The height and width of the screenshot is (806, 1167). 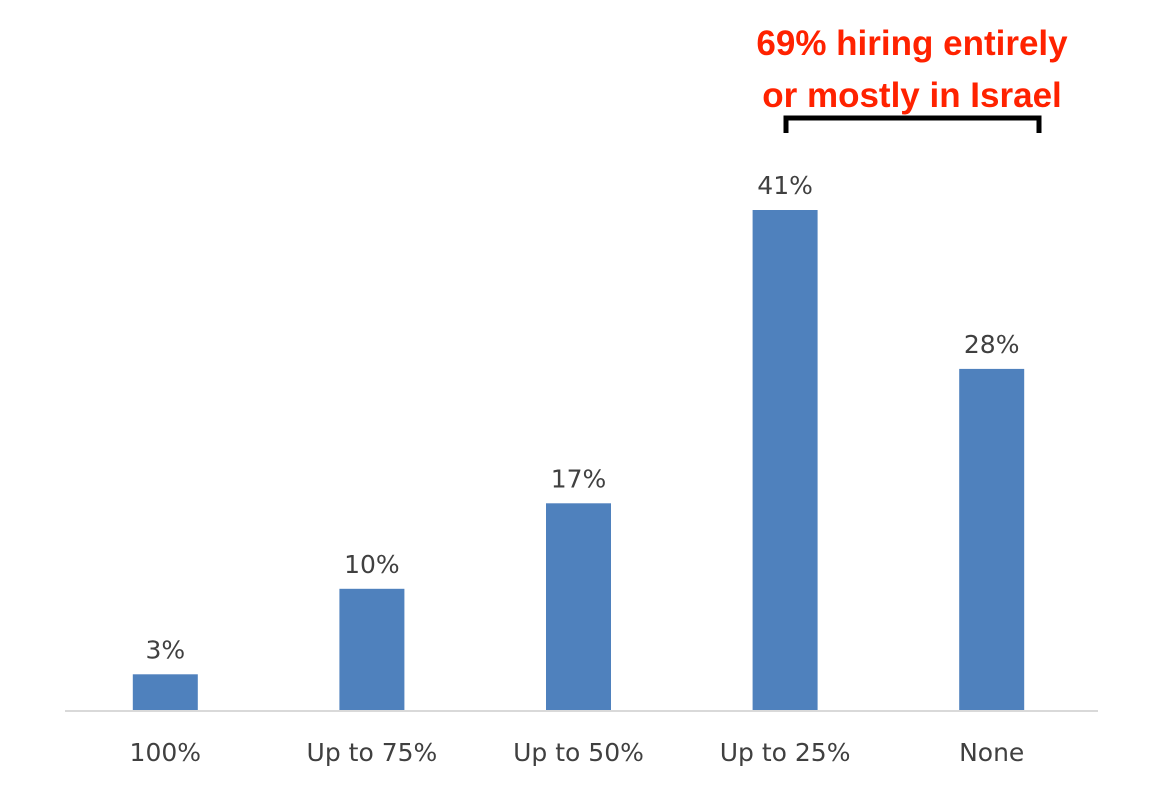 I want to click on value-label-1: 3%, so click(x=165, y=649).